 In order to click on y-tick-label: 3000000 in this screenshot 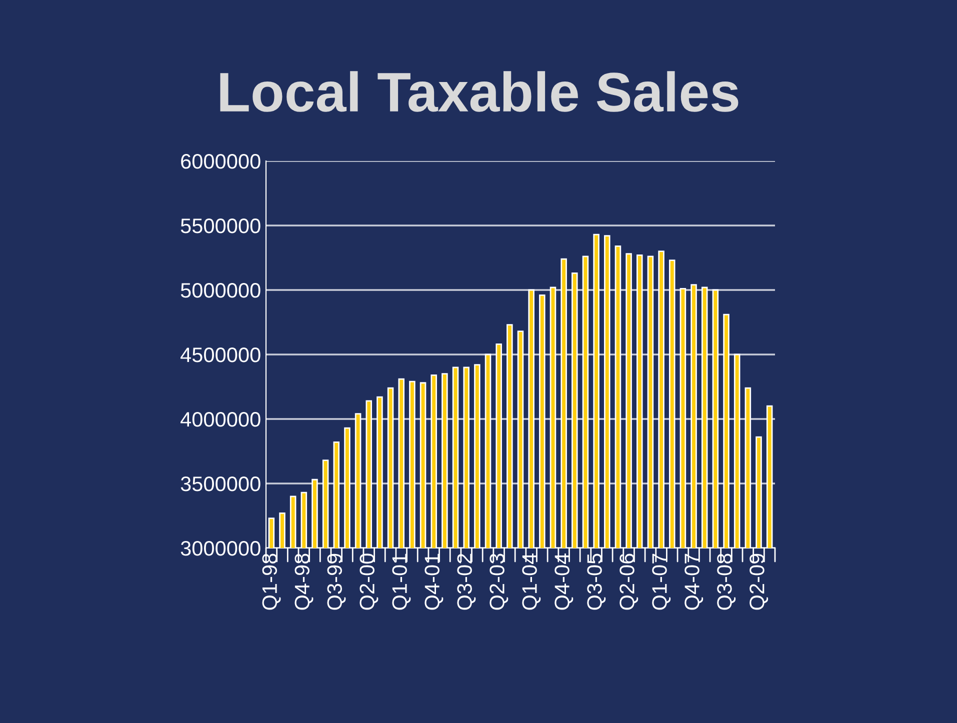, I will do `click(220, 548)`.